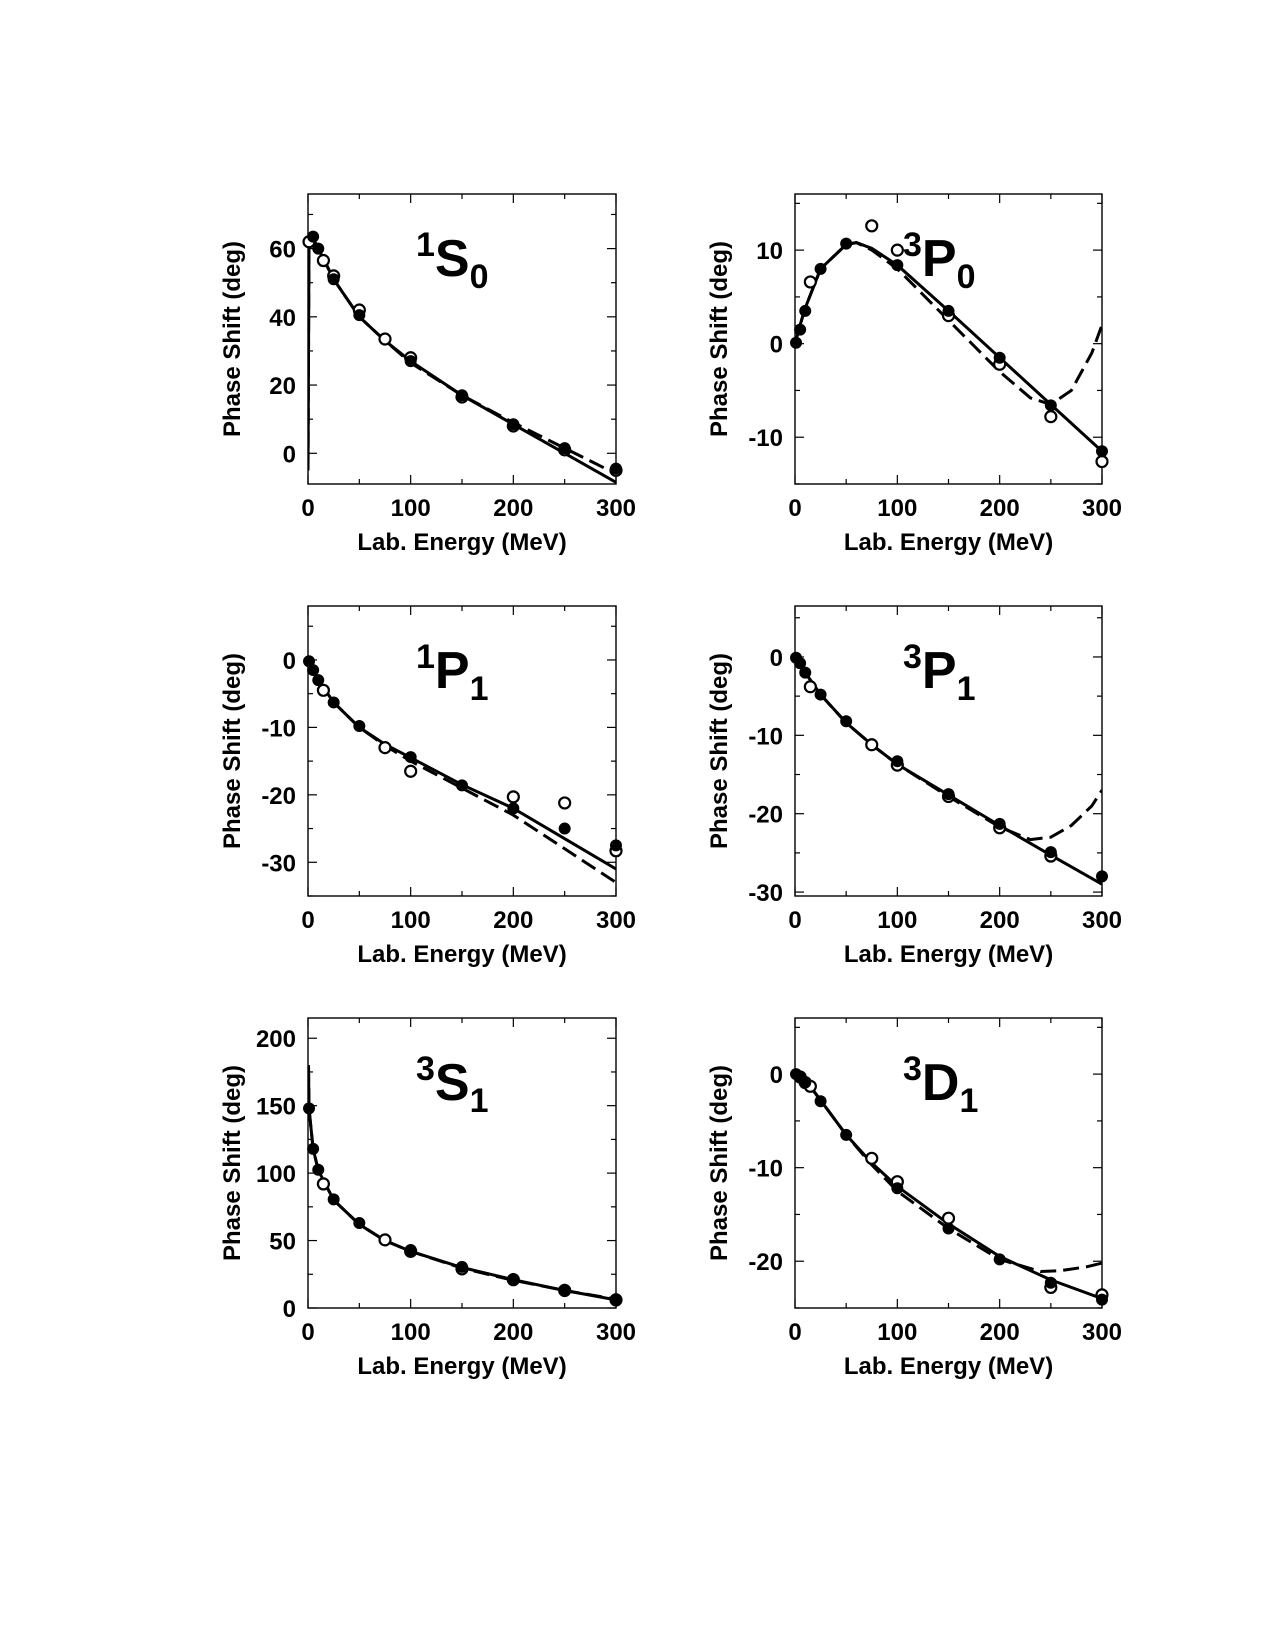  What do you see at coordinates (276, 1174) in the screenshot?
I see `y-tick-label: 100` at bounding box center [276, 1174].